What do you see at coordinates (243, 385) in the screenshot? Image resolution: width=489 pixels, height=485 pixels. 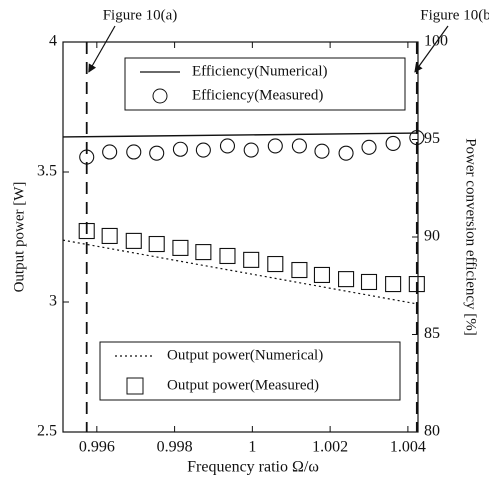 I see `legend-label: Output power(Measured)` at bounding box center [243, 385].